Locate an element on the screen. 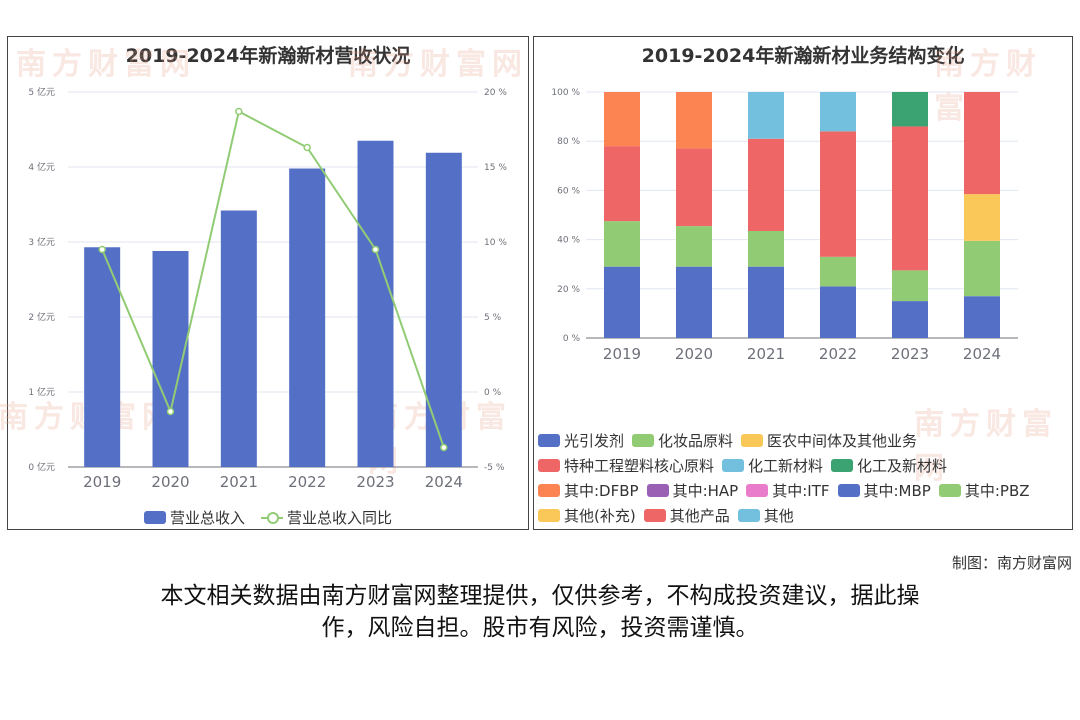 This screenshot has height=720, width=1080. legend-item: 其中:MBP is located at coordinates (884, 491).